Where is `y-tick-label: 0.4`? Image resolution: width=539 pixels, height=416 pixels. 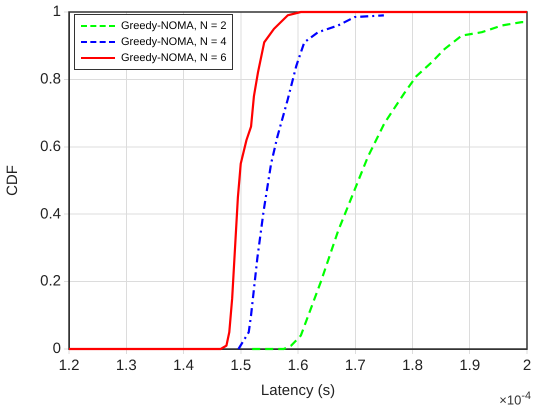
y-tick-label: 0.4 is located at coordinates (50, 213).